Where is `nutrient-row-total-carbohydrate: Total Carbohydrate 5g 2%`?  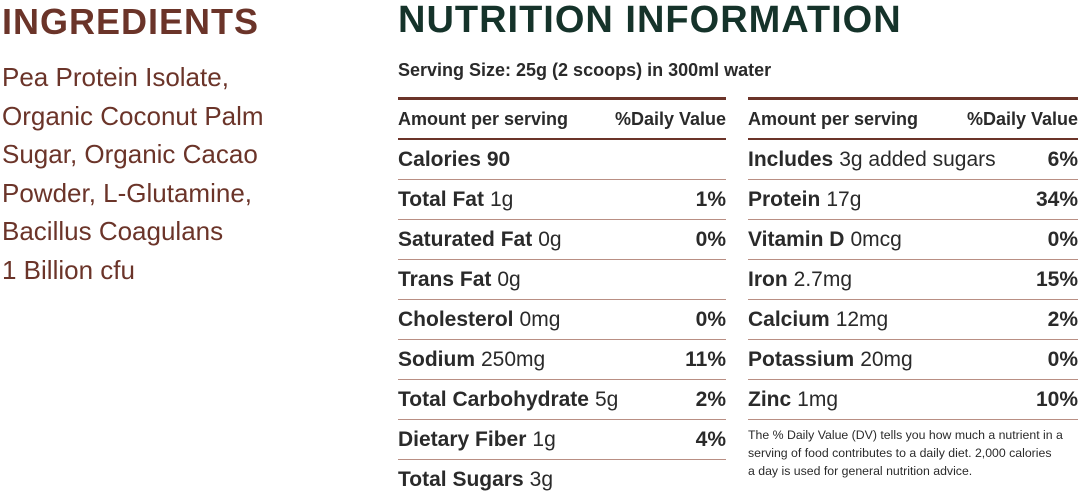 nutrient-row-total-carbohydrate: Total Carbohydrate 5g 2% is located at coordinates (562, 400).